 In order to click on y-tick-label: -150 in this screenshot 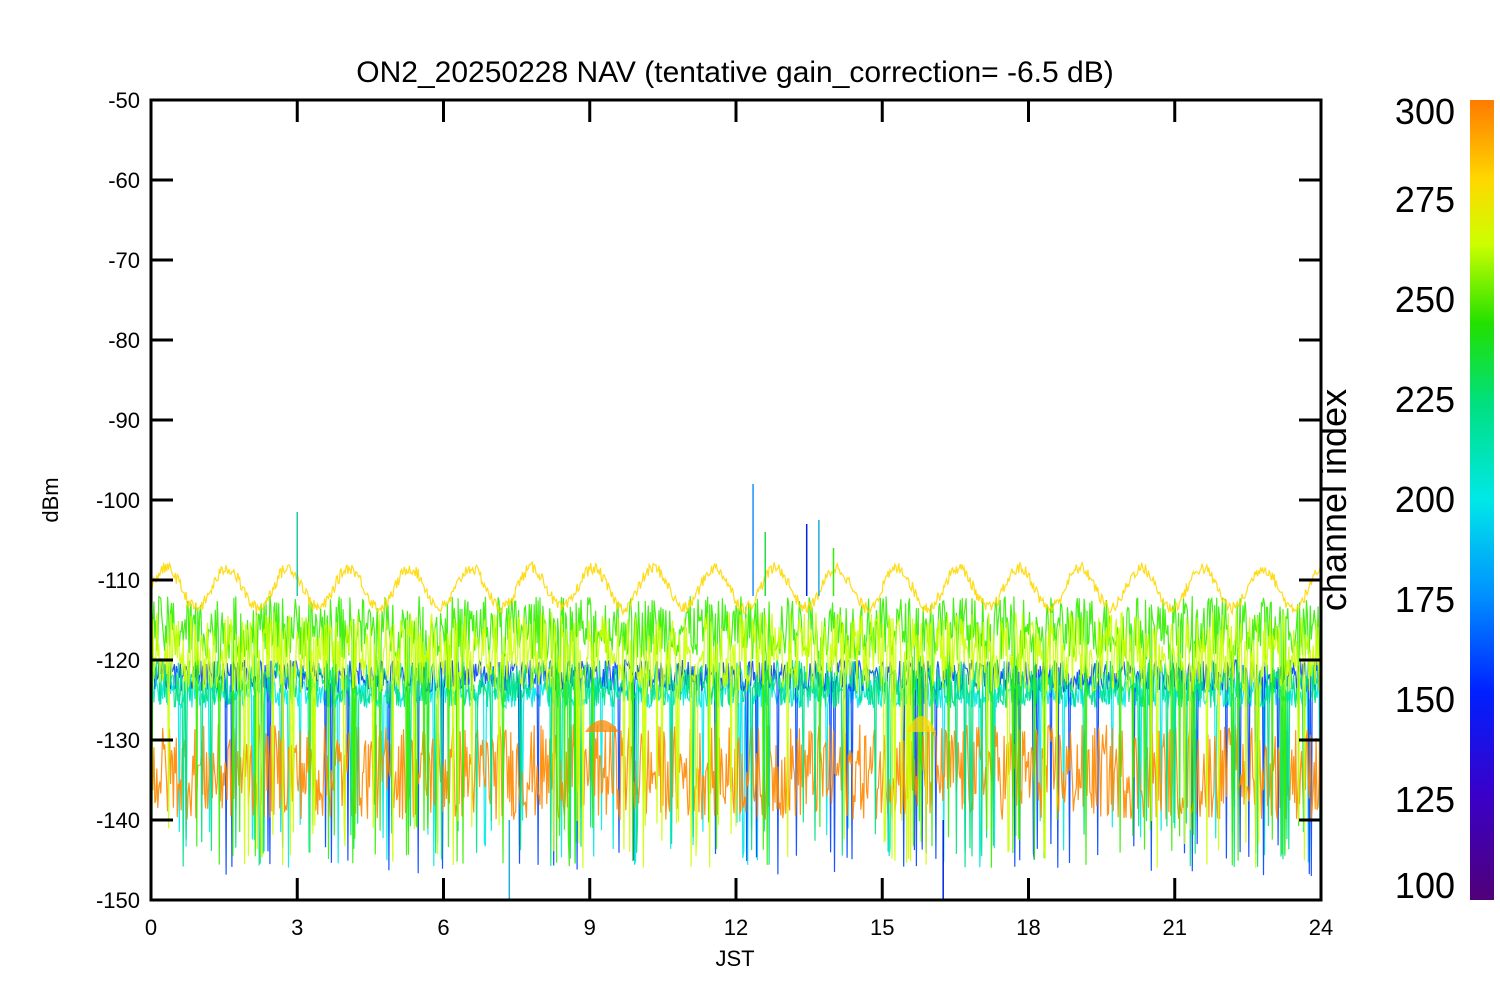, I will do `click(118, 900)`.